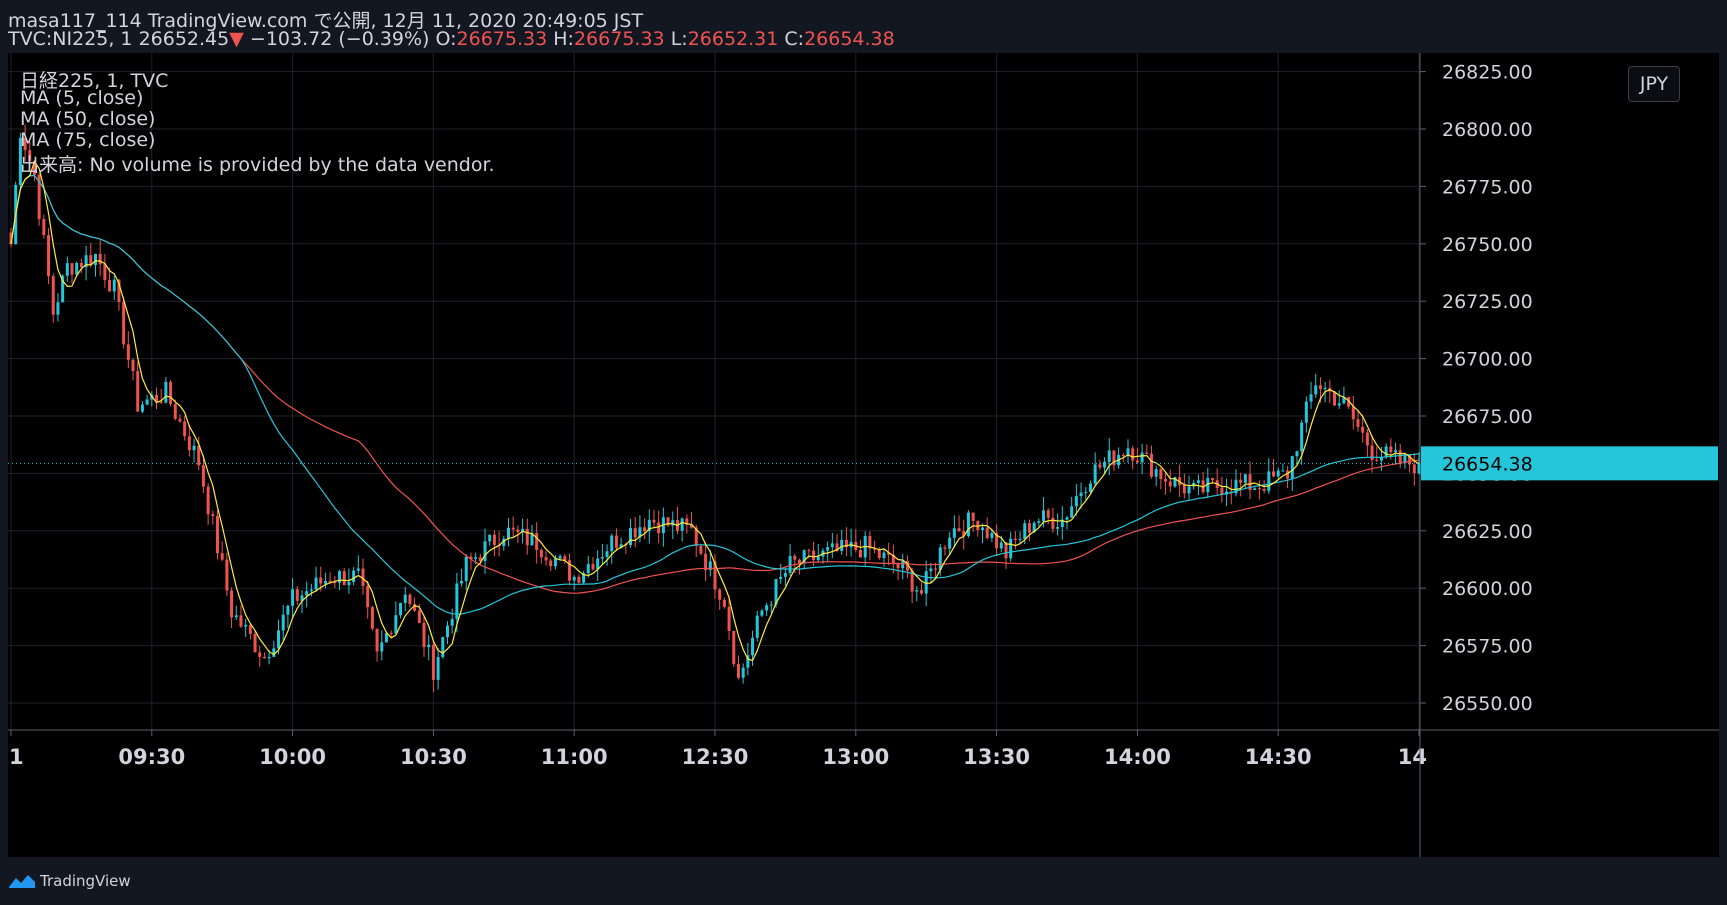 Image resolution: width=1727 pixels, height=905 pixels. I want to click on x-tick-label: 09:30, so click(151, 757).